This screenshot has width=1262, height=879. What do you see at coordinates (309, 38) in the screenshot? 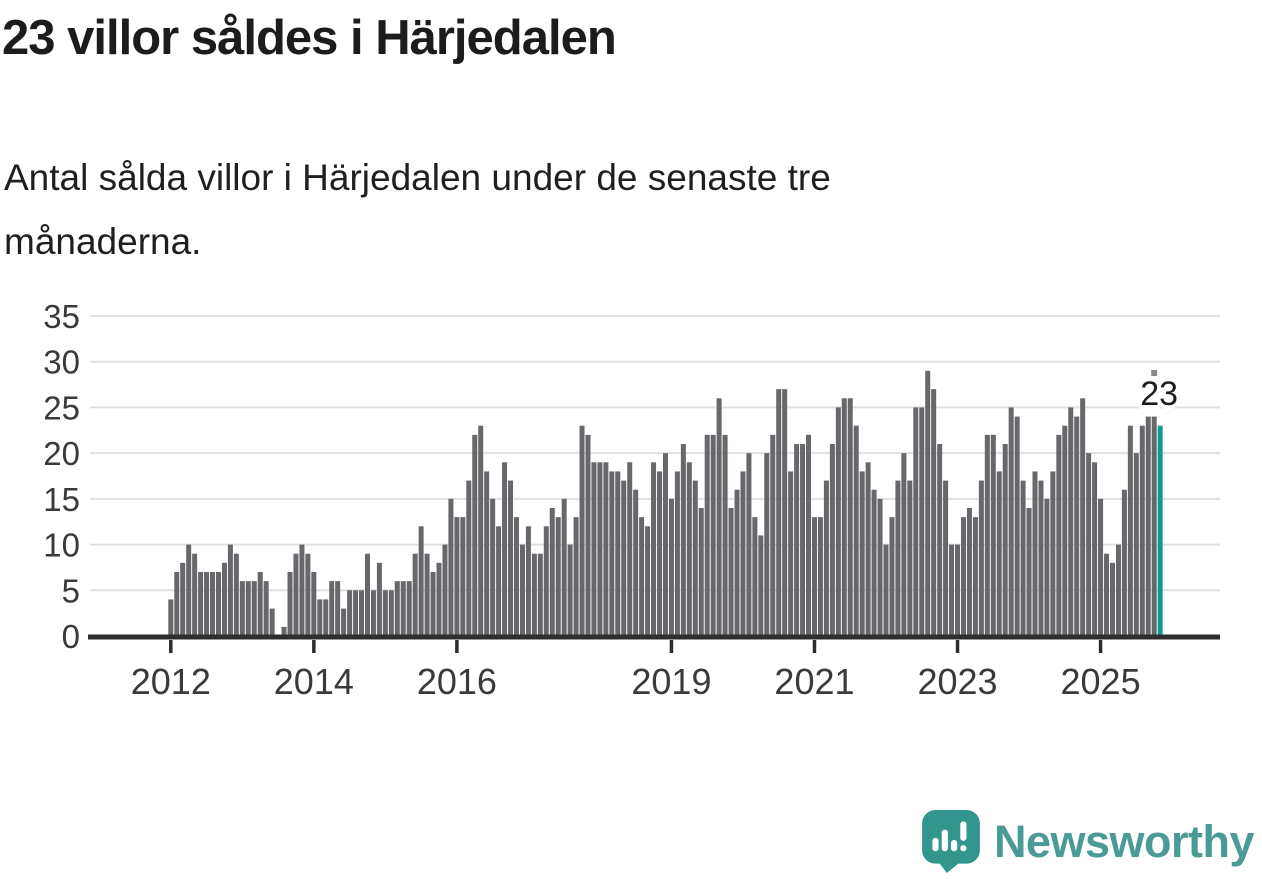
I see `page-title: 23 villor såldes i Härjedalen` at bounding box center [309, 38].